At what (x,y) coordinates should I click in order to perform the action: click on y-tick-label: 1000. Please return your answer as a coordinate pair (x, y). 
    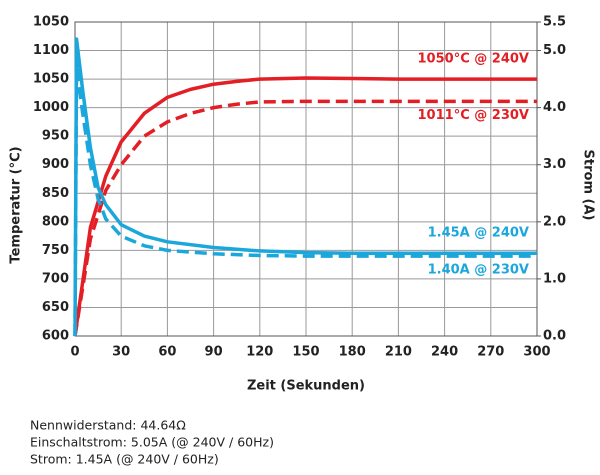
    Looking at the image, I should click on (51, 107).